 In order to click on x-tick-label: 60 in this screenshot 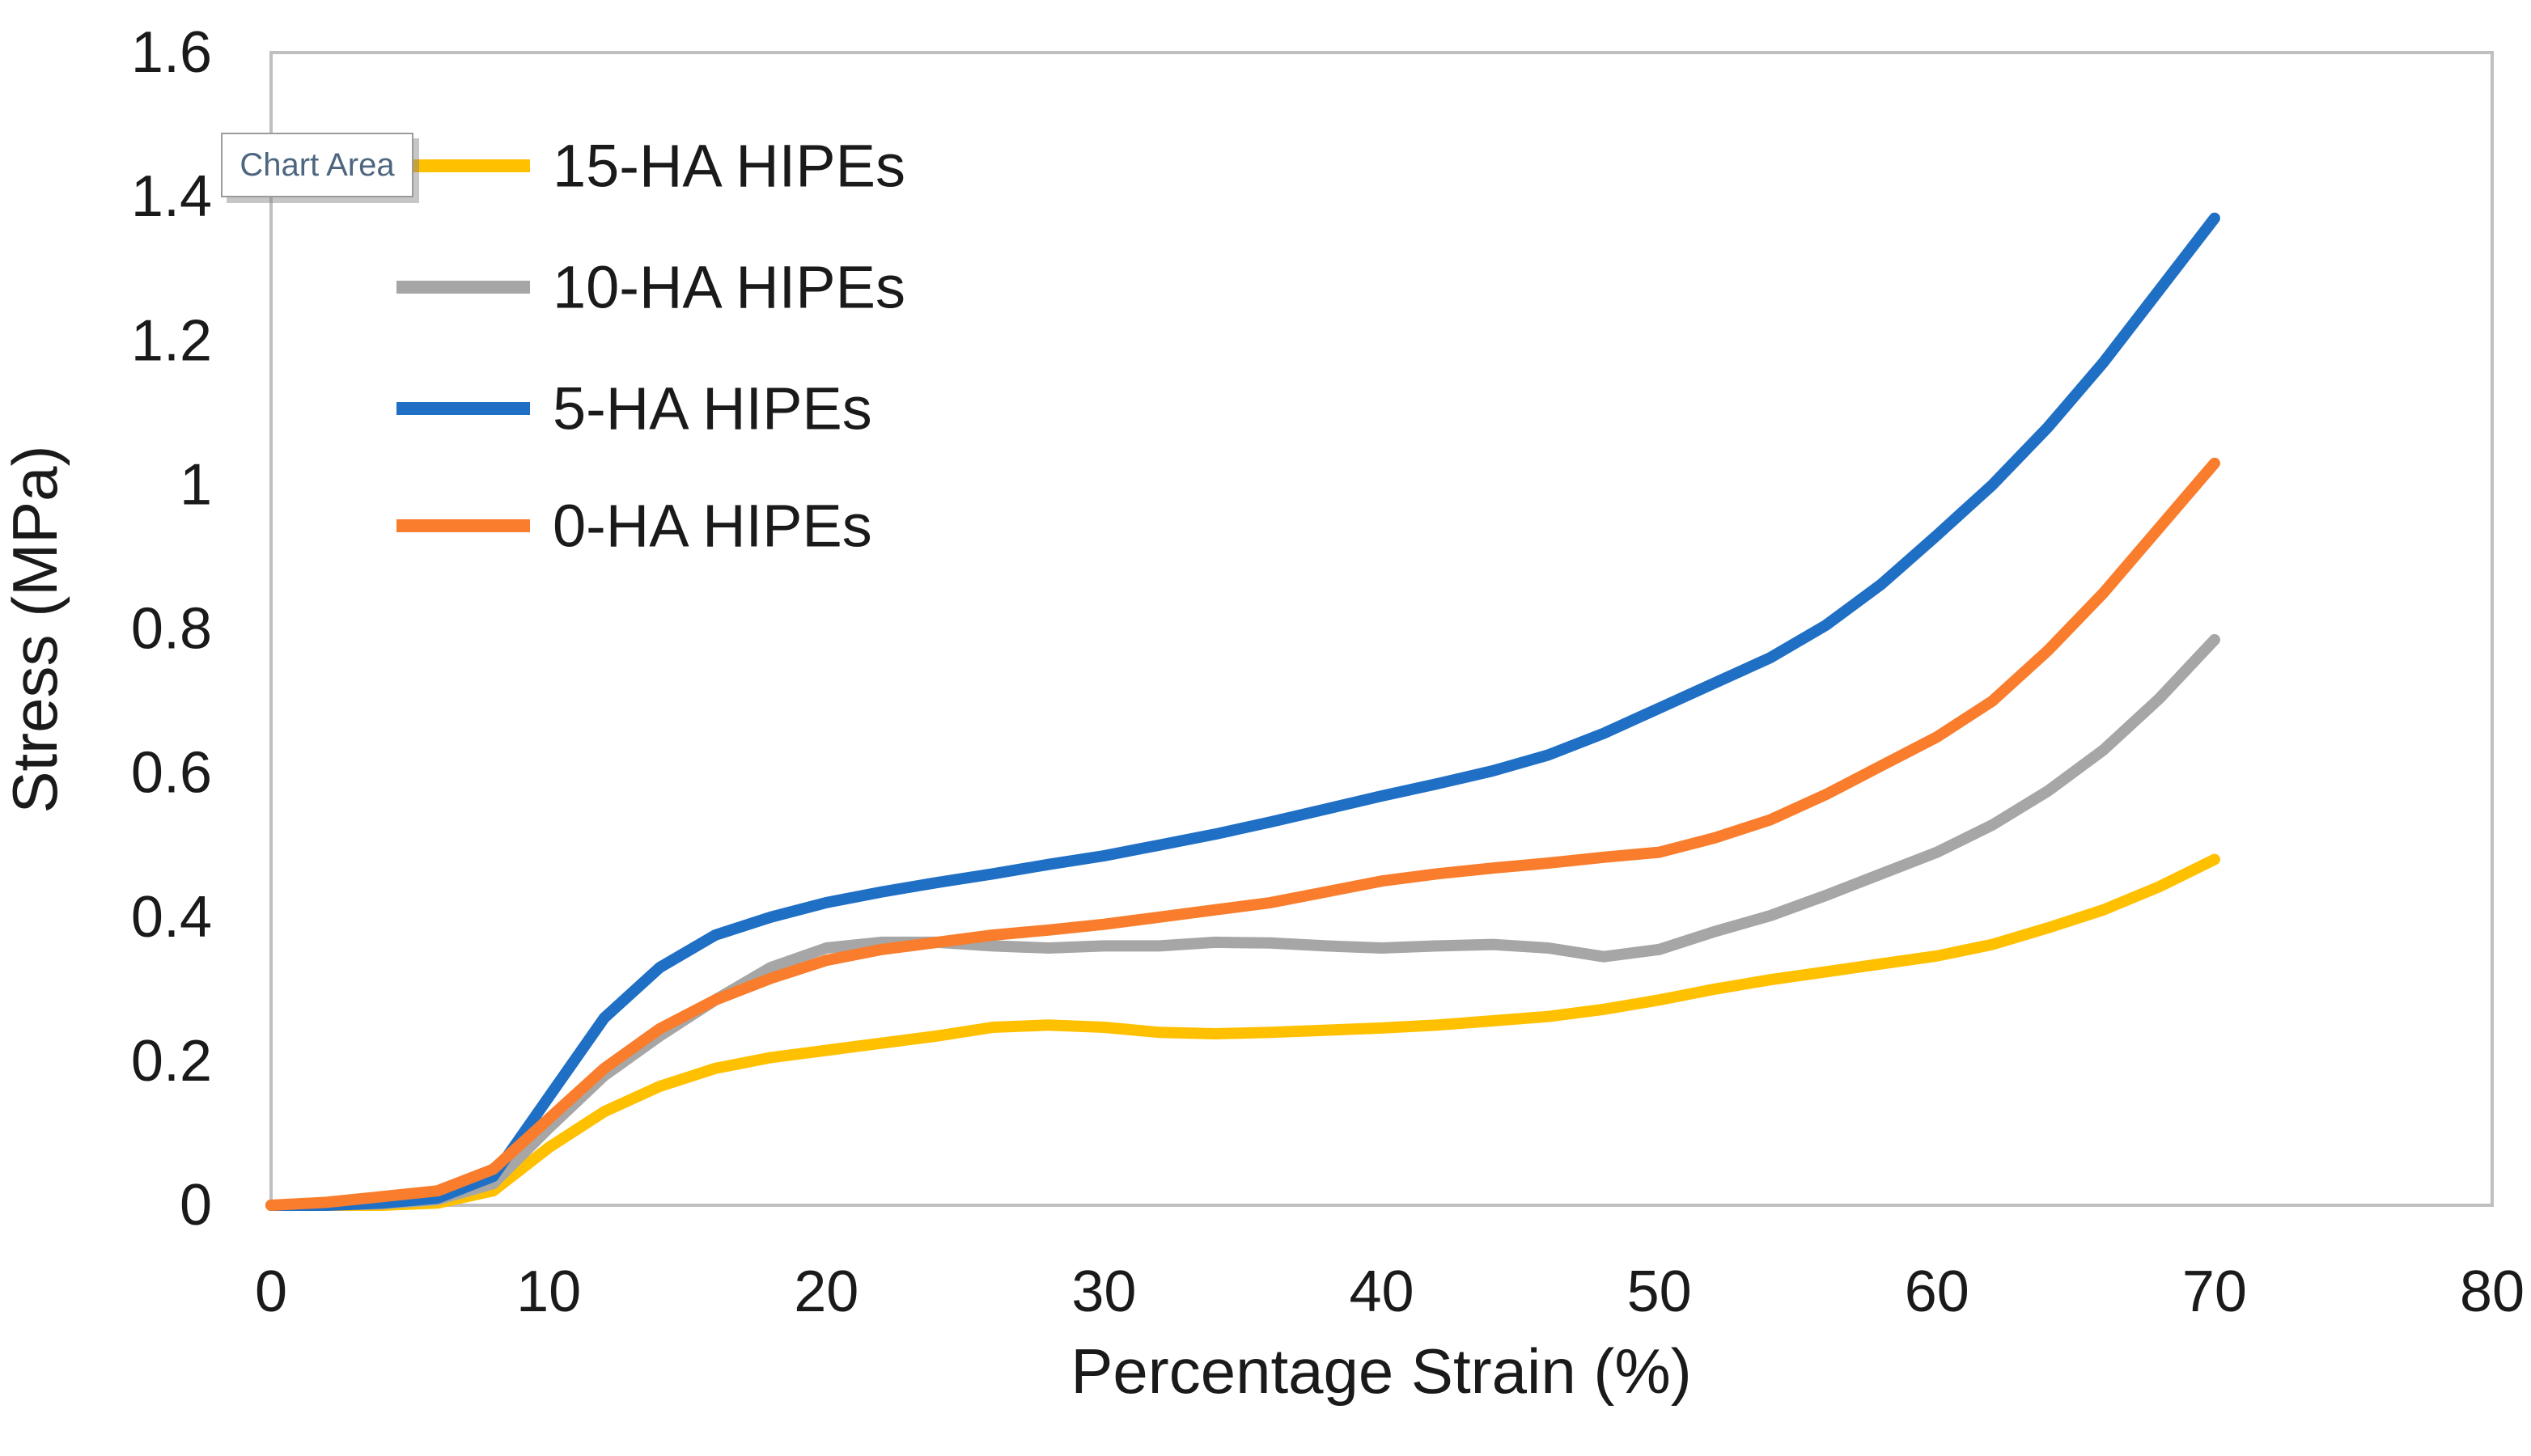, I will do `click(1937, 1291)`.